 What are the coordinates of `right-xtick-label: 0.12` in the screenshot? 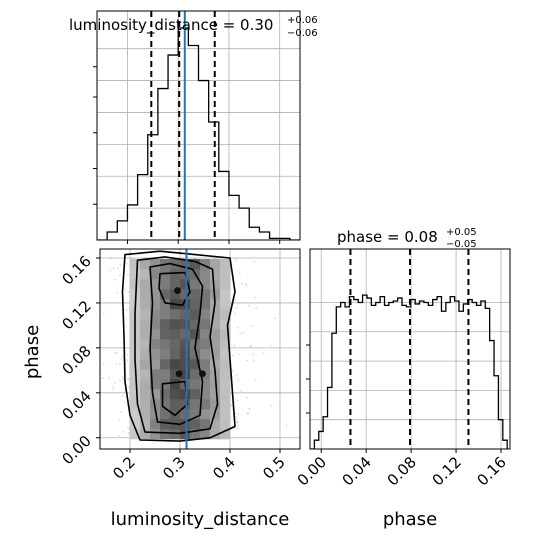 It's located at (447, 471).